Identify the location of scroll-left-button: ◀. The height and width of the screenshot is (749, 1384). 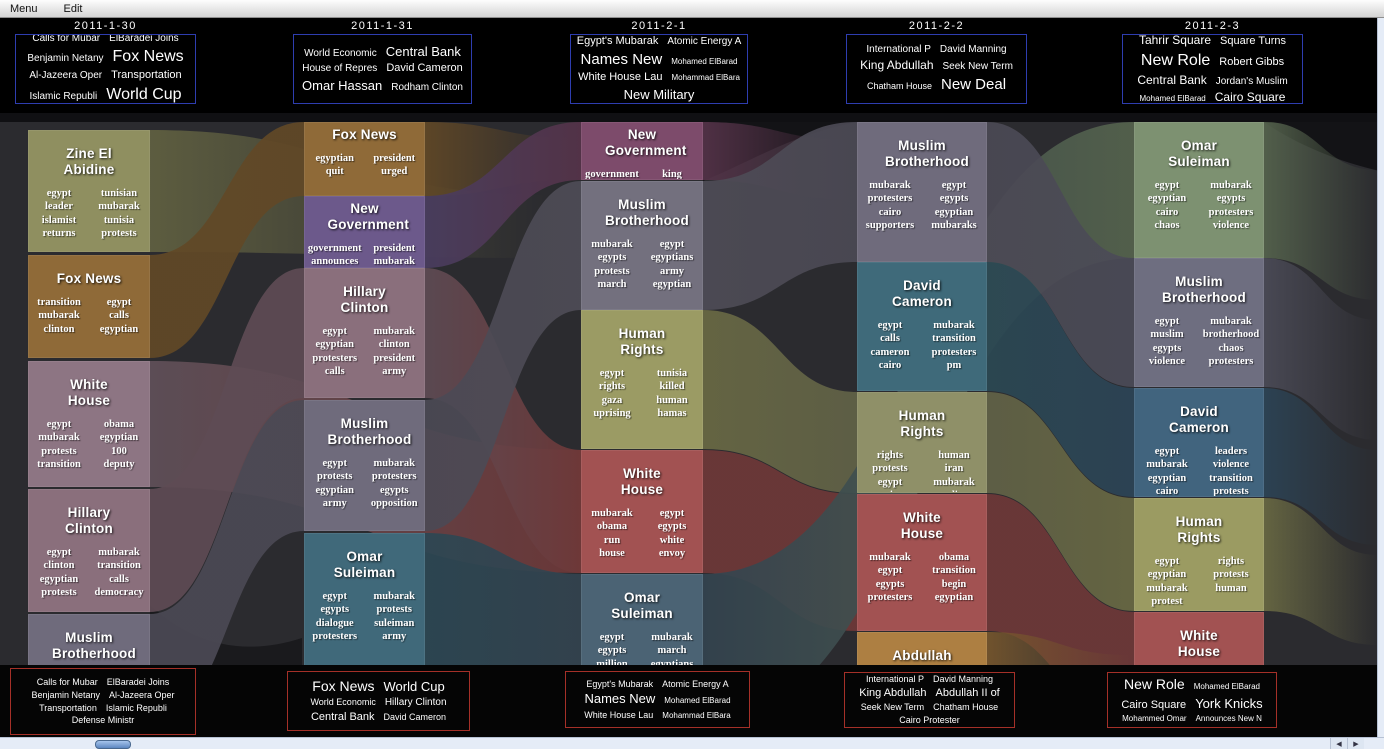
(1338, 743).